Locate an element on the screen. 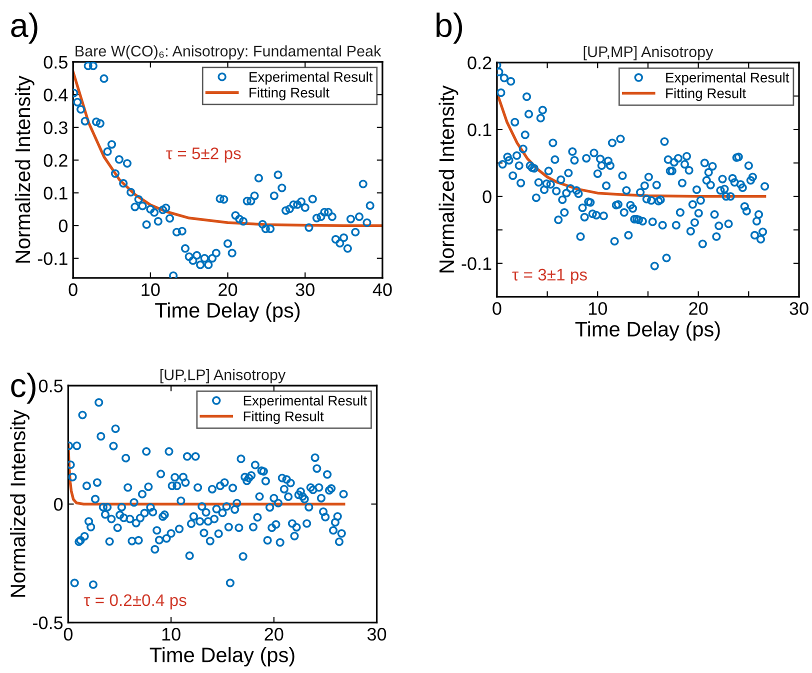 Image resolution: width=812 pixels, height=673 pixels. text: b) is located at coordinates (449, 28).